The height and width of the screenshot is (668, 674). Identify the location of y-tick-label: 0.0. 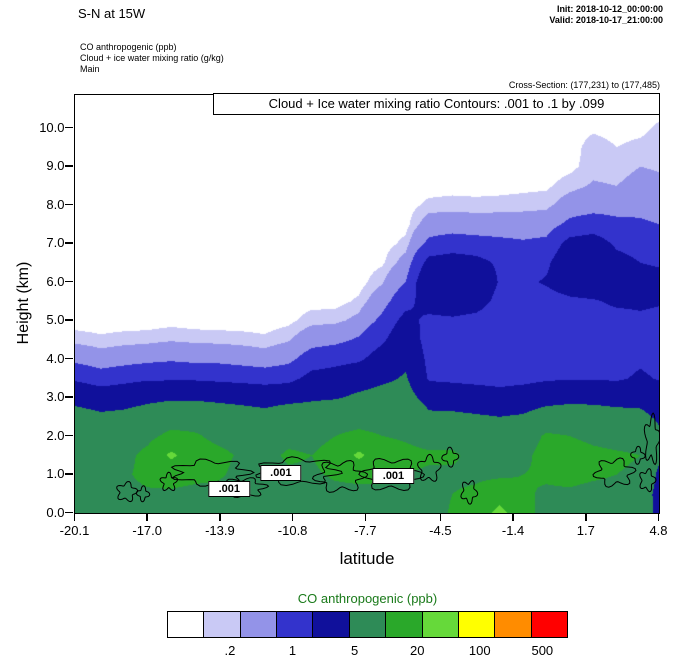
(55, 512).